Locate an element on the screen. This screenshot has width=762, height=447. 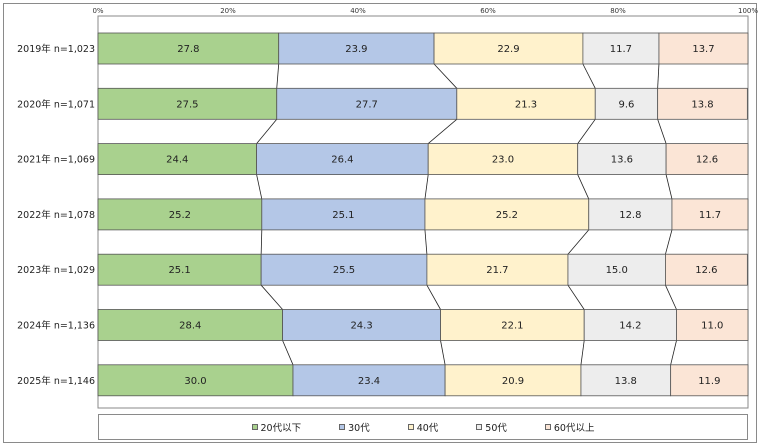
category-label: 2022年 n=1,078 is located at coordinates (56, 215).